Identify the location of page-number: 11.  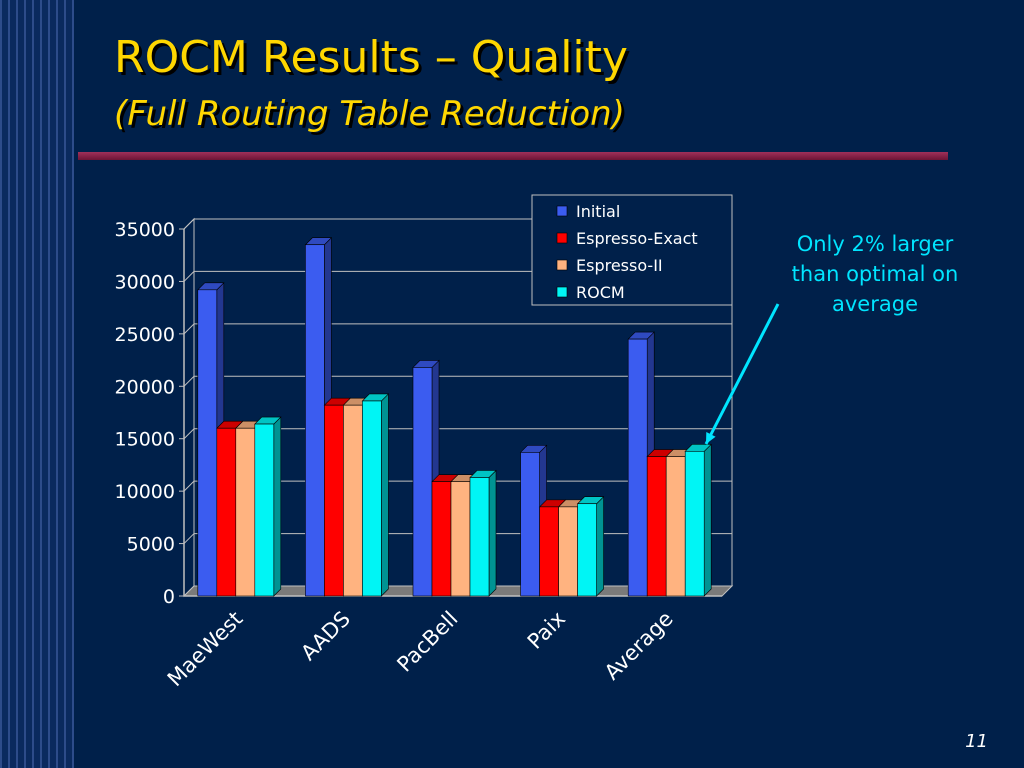
(976, 741).